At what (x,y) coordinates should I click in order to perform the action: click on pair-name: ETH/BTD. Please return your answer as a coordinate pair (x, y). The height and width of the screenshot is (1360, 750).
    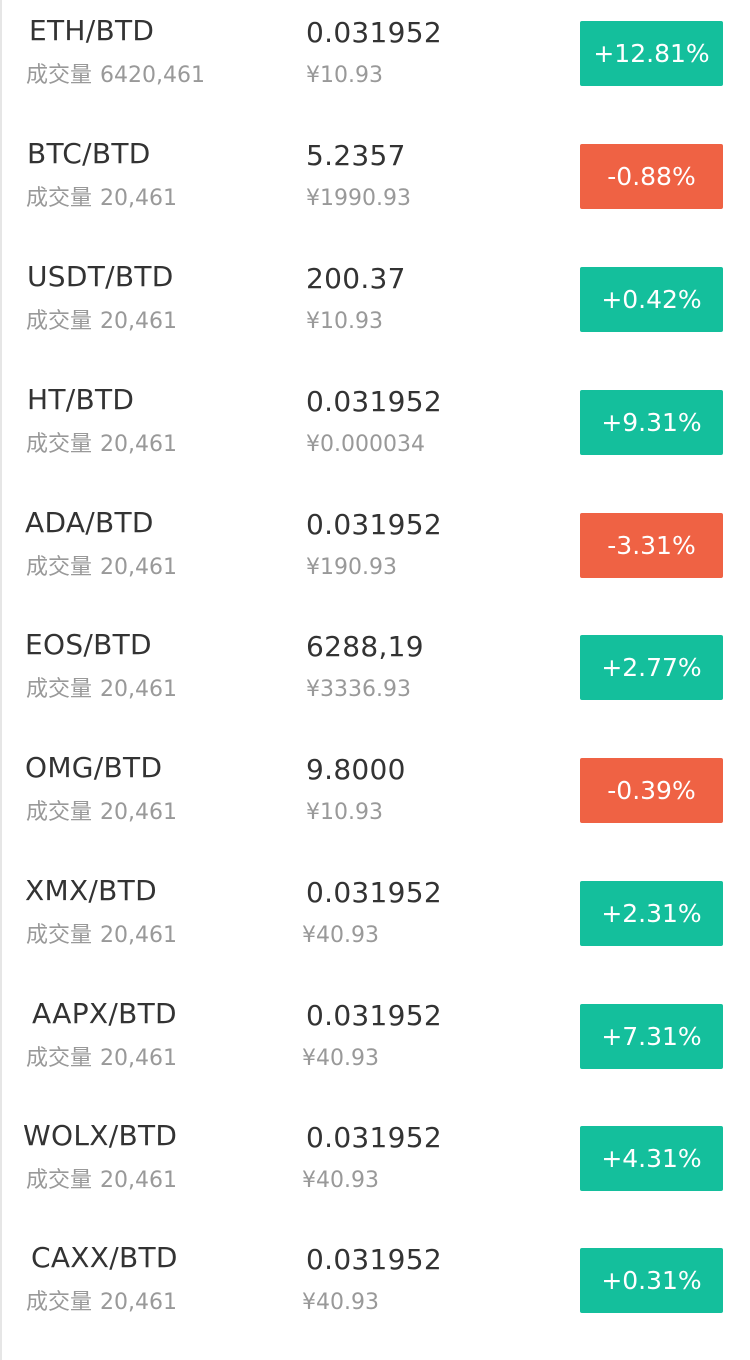
    Looking at the image, I should click on (92, 30).